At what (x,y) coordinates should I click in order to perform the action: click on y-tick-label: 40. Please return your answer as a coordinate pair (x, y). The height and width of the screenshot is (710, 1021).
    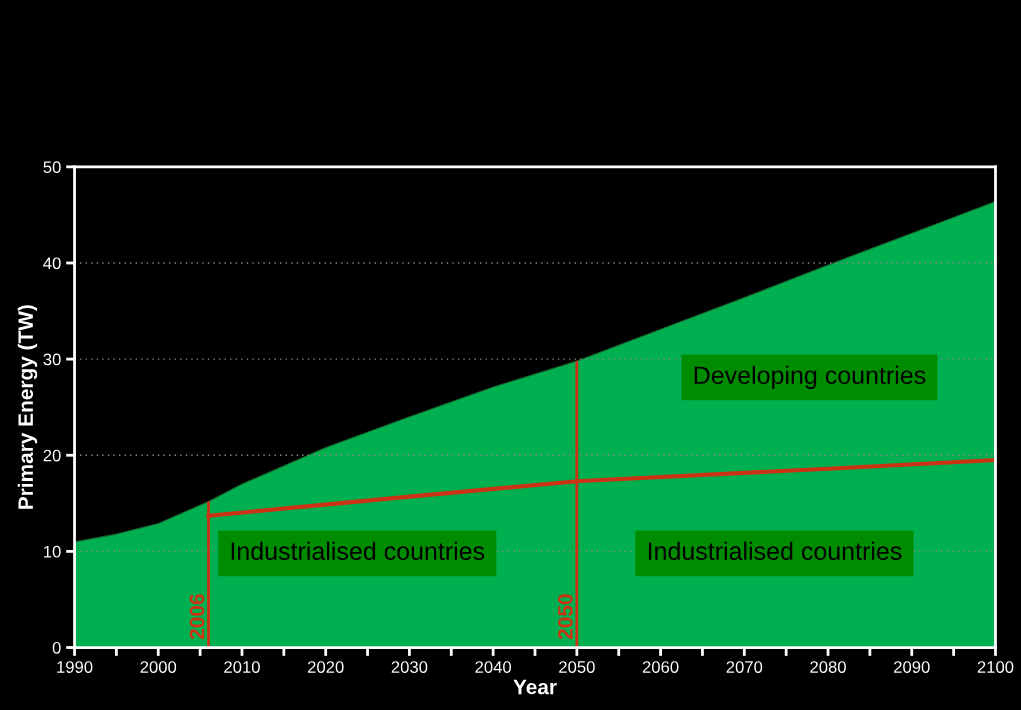
    Looking at the image, I should click on (52, 263).